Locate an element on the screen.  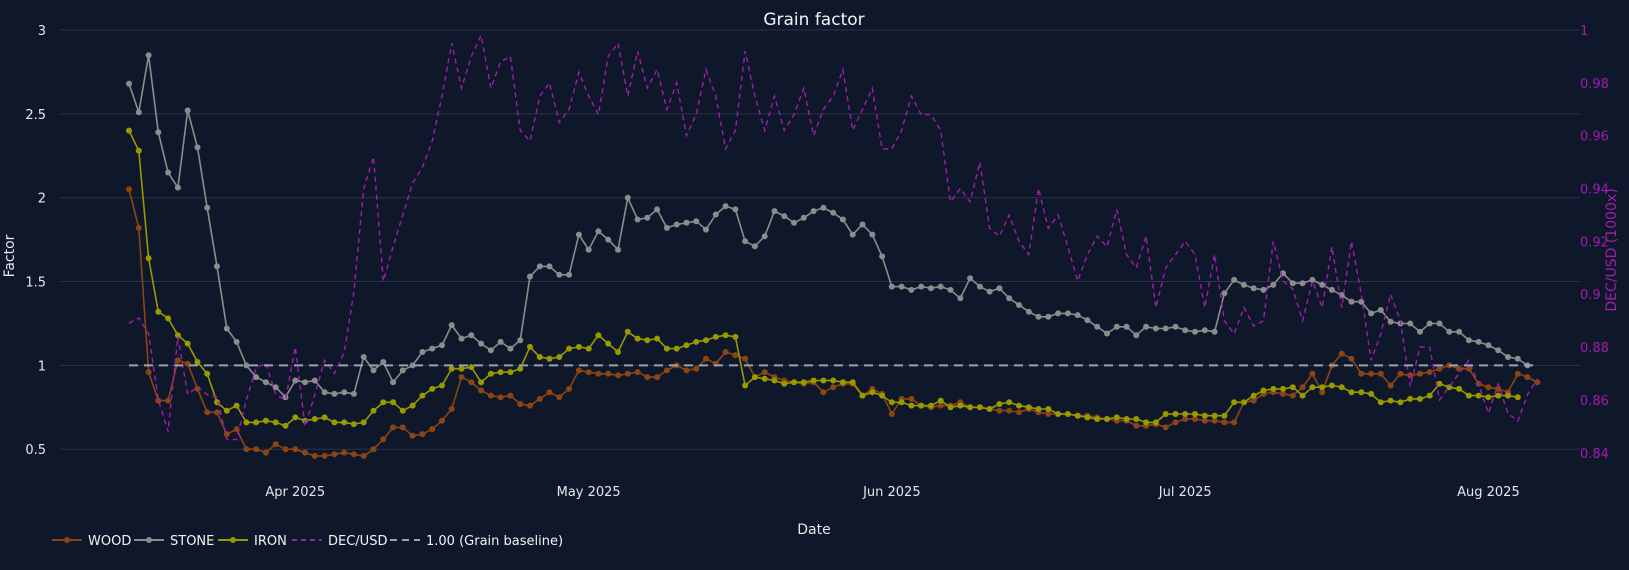
y2-tick-label: 0.98 is located at coordinates (1594, 84).